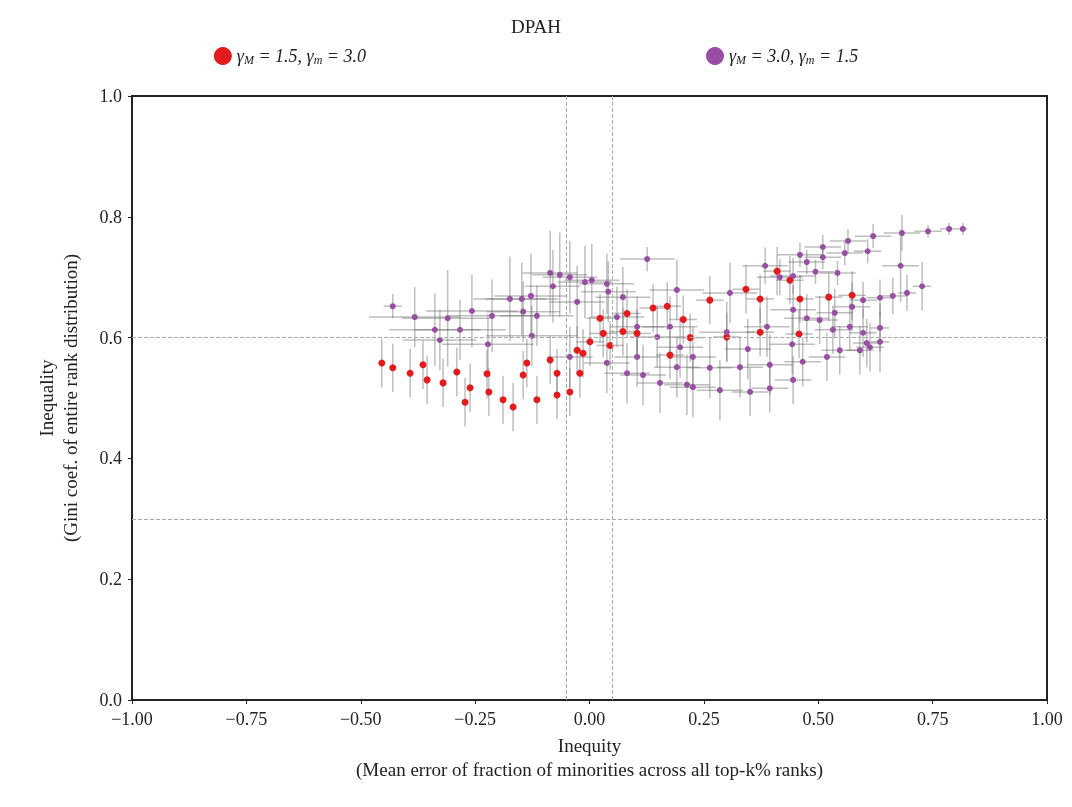 This screenshot has width=1072, height=807. I want to click on x-tick-label: 1.00, so click(1047, 719).